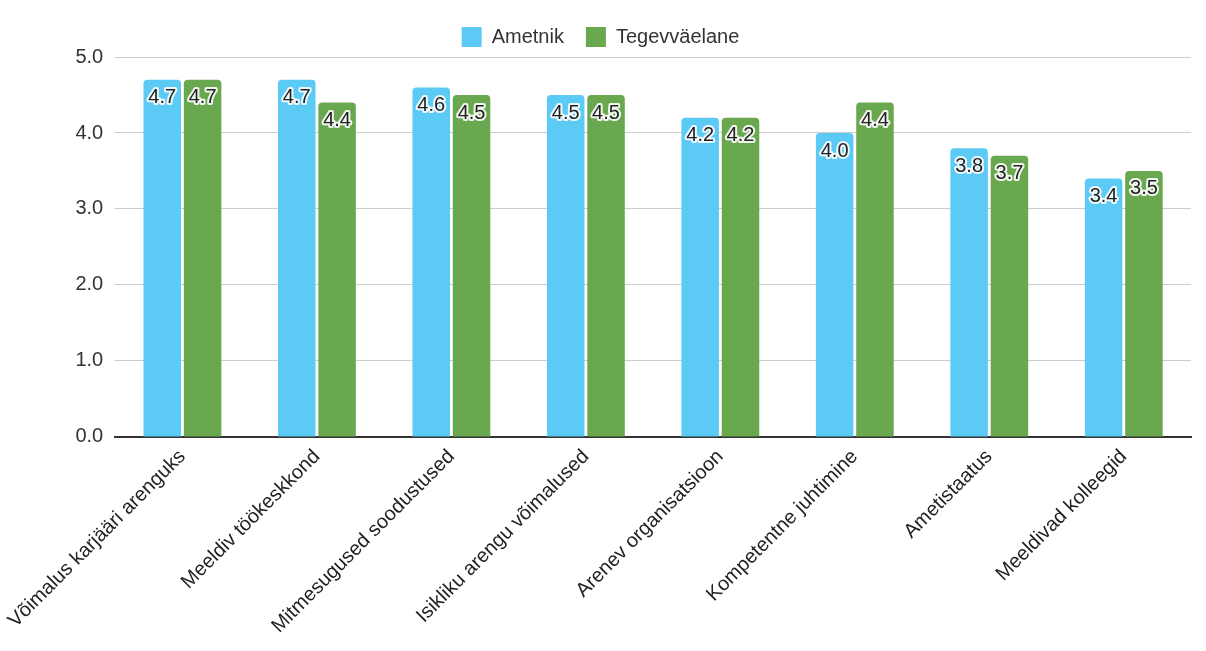  I want to click on y-tick-label: 5.0, so click(89, 55).